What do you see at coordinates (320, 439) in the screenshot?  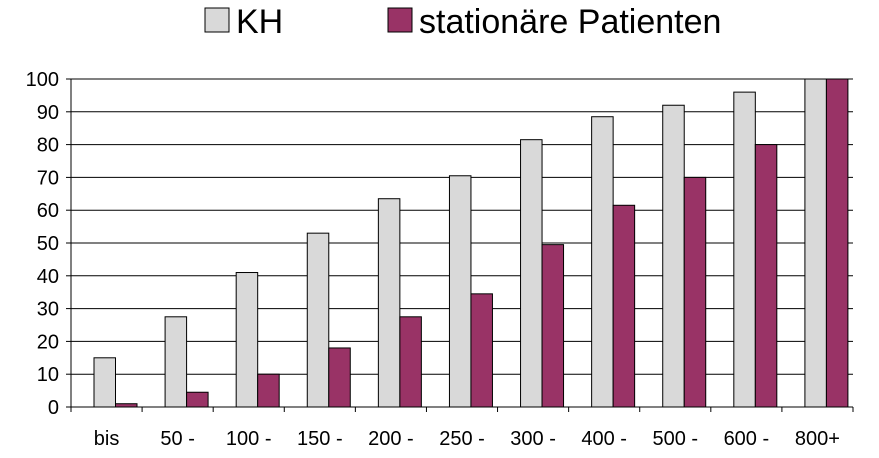 I see `x-tick-label: 150 -` at bounding box center [320, 439].